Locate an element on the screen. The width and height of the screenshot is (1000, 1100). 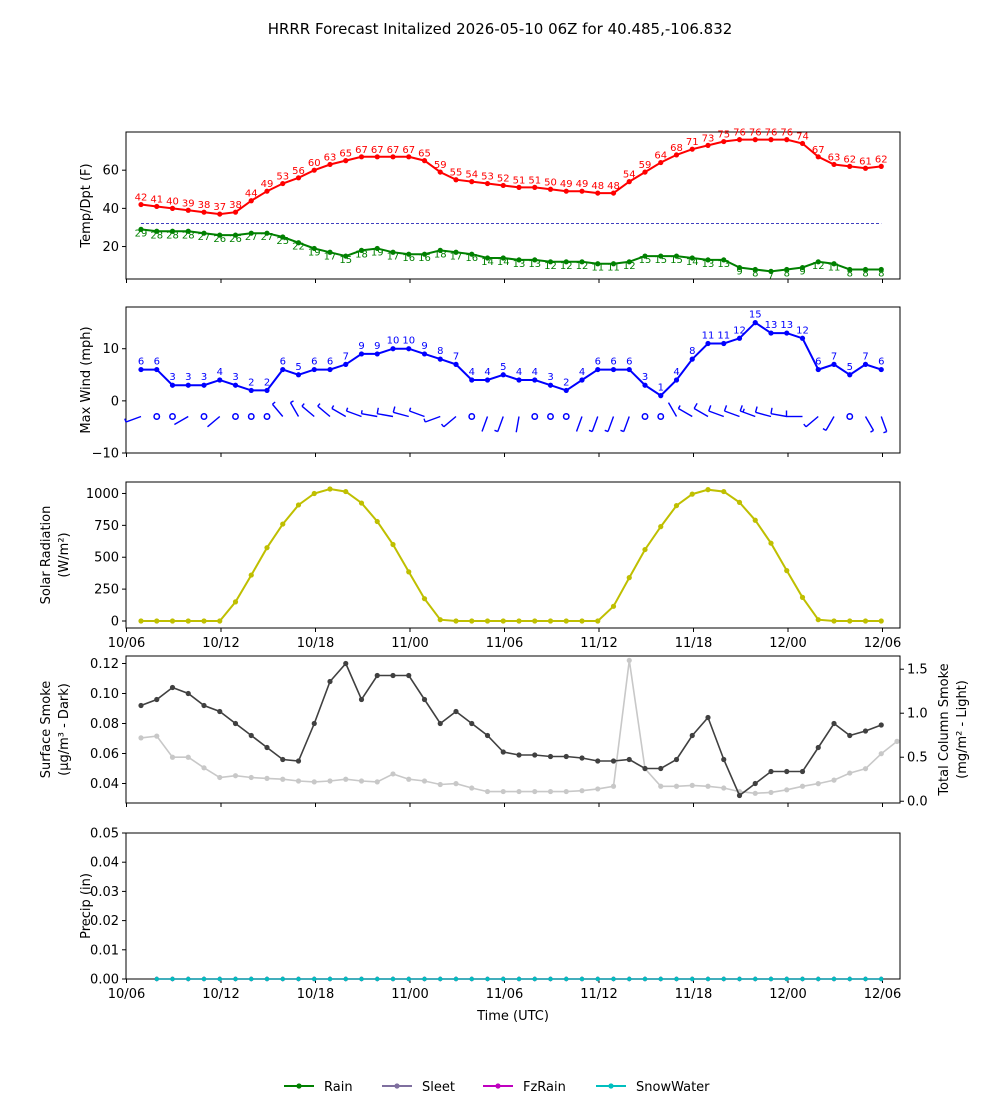
dewpoint-data-label: 11 is located at coordinates (613, 268).